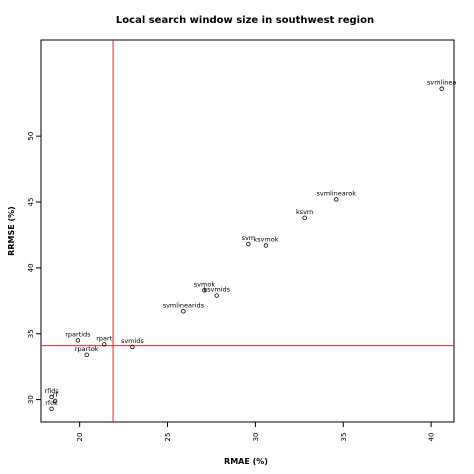  I want to click on y-tick-label: 50, so click(31, 136).